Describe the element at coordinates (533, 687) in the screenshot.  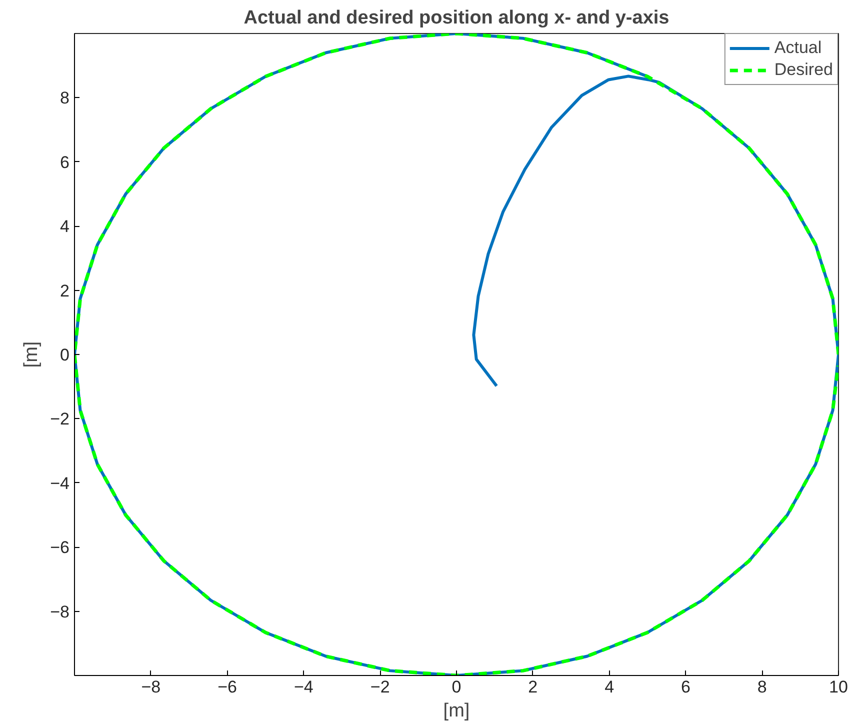
I see `x-tick-label: 2` at that location.